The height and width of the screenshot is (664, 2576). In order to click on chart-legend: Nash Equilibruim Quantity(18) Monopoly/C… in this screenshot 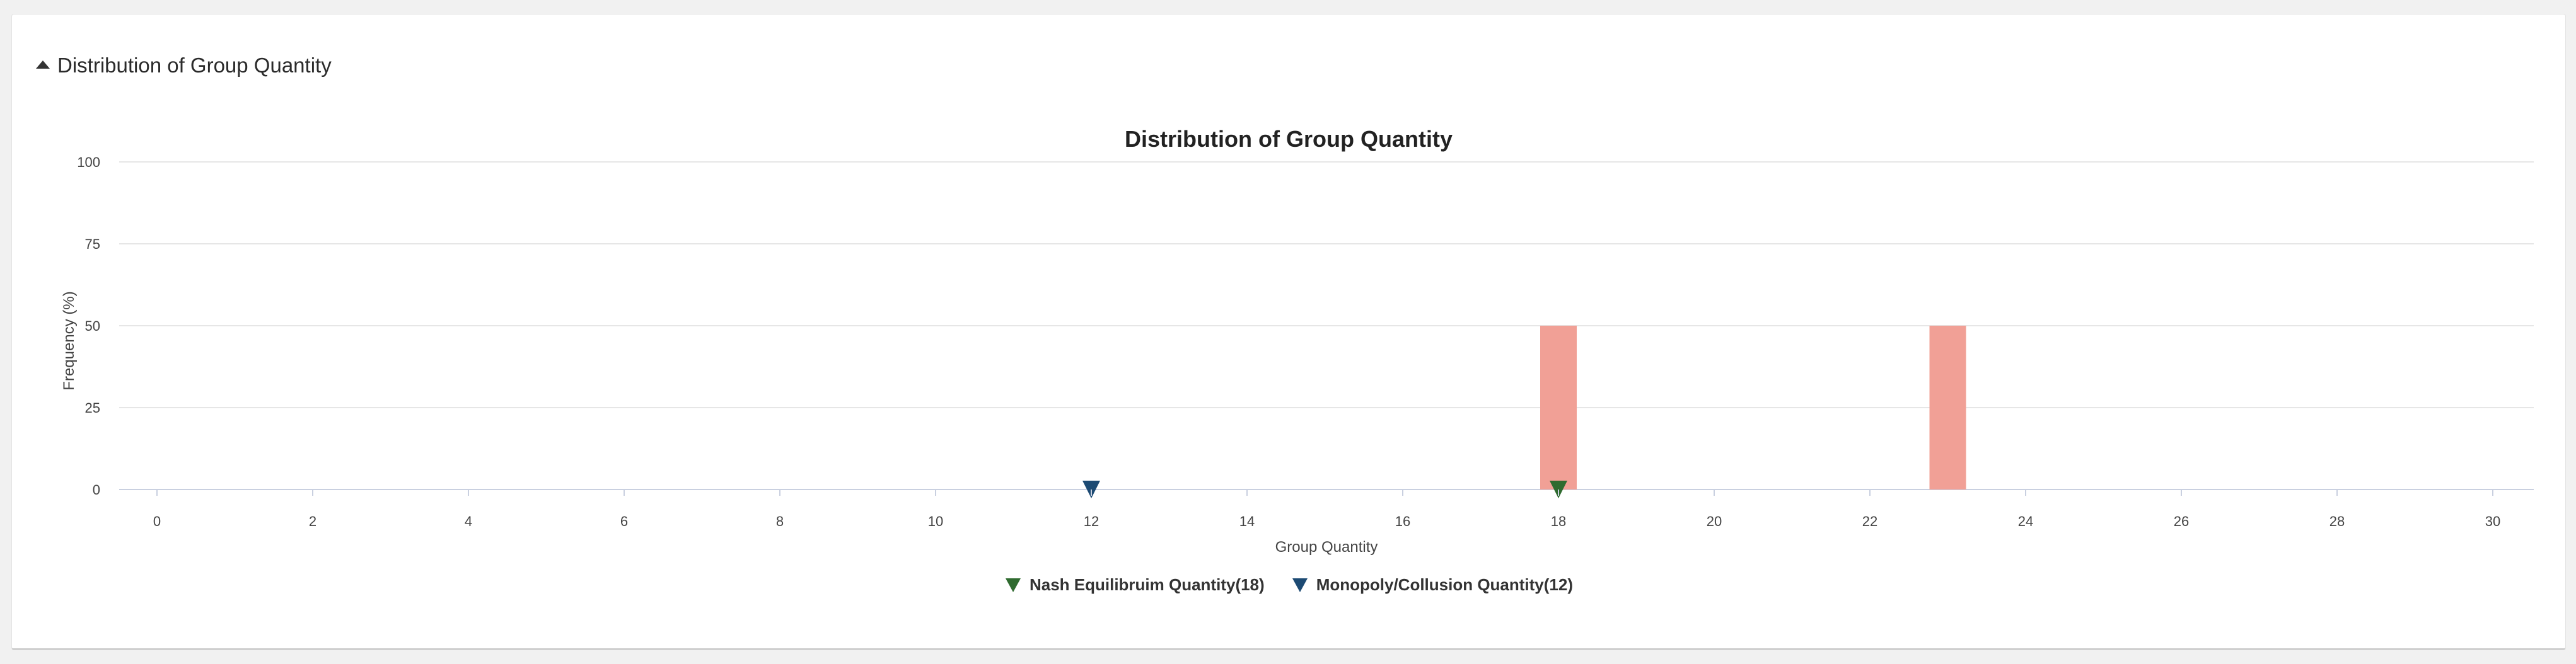, I will do `click(1289, 585)`.